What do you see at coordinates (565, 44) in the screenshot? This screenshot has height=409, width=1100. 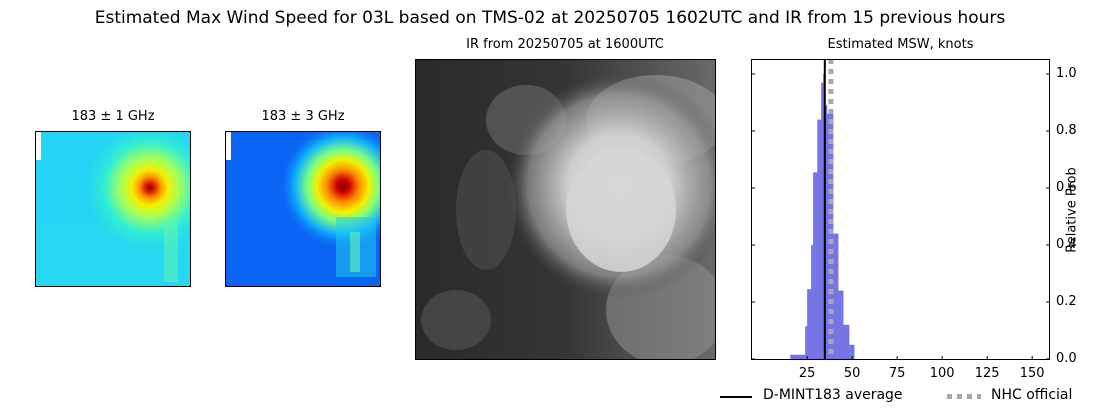 I see `ir-title: IR from 20250705 at 1600UTC` at bounding box center [565, 44].